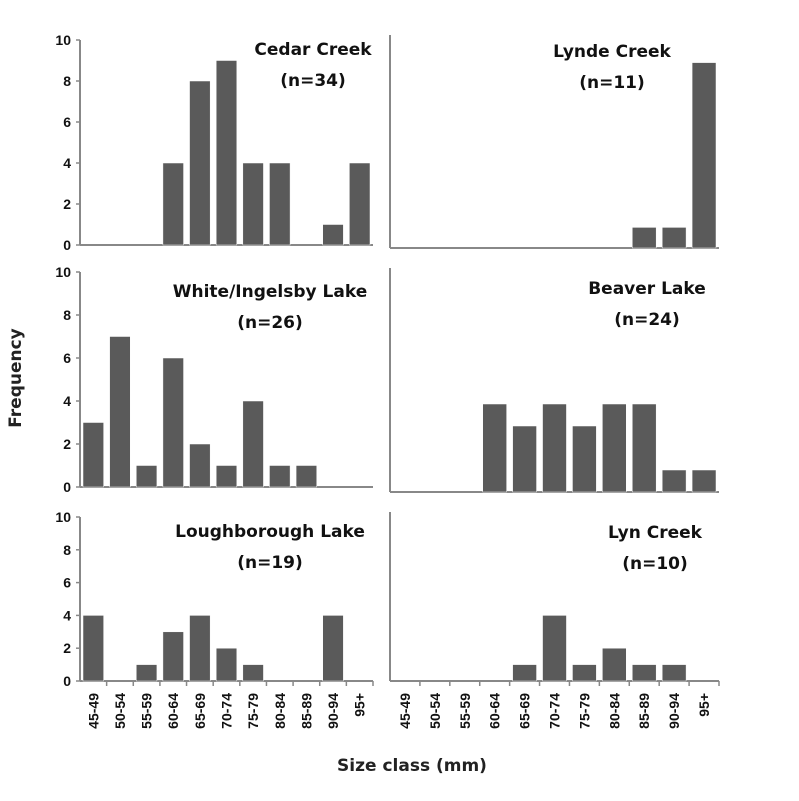 The image size is (799, 801). I want to click on panel-beaver-lake: Beaver Lake (n=24), so click(554, 380).